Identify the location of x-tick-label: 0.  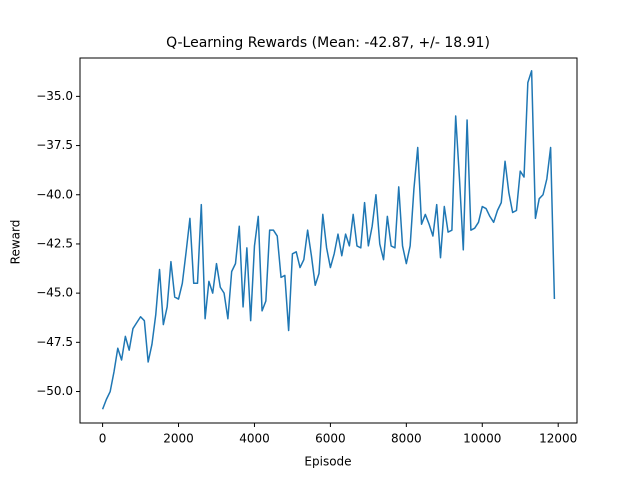
(103, 439).